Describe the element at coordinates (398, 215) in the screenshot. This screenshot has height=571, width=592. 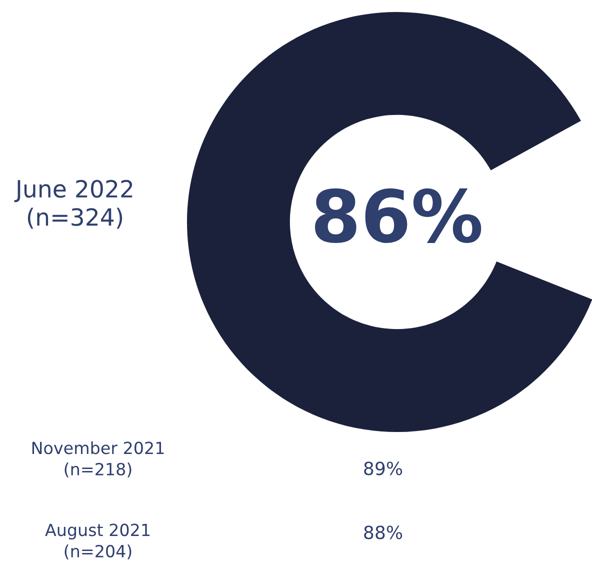
I see `data-label: 86%` at that location.